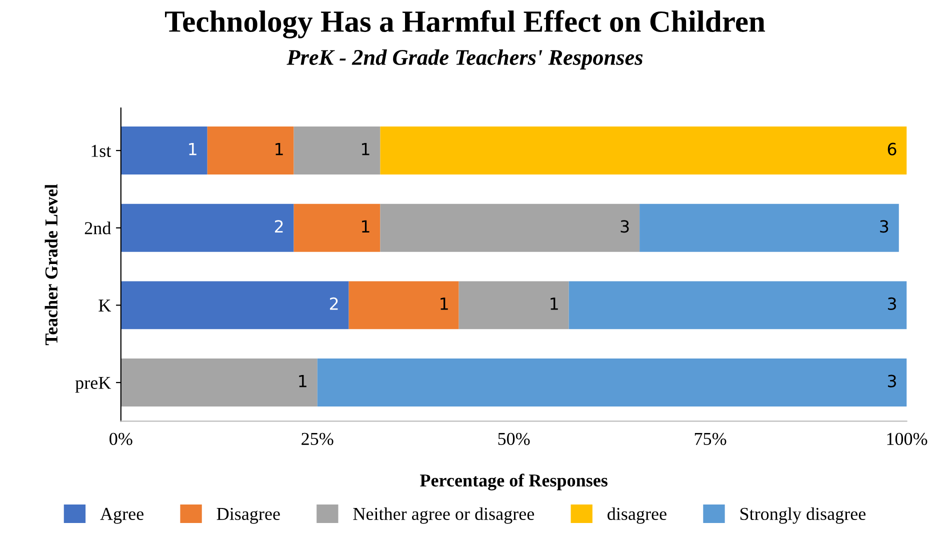 The width and height of the screenshot is (930, 540). What do you see at coordinates (514, 439) in the screenshot?
I see `x-tick-label: 50%` at bounding box center [514, 439].